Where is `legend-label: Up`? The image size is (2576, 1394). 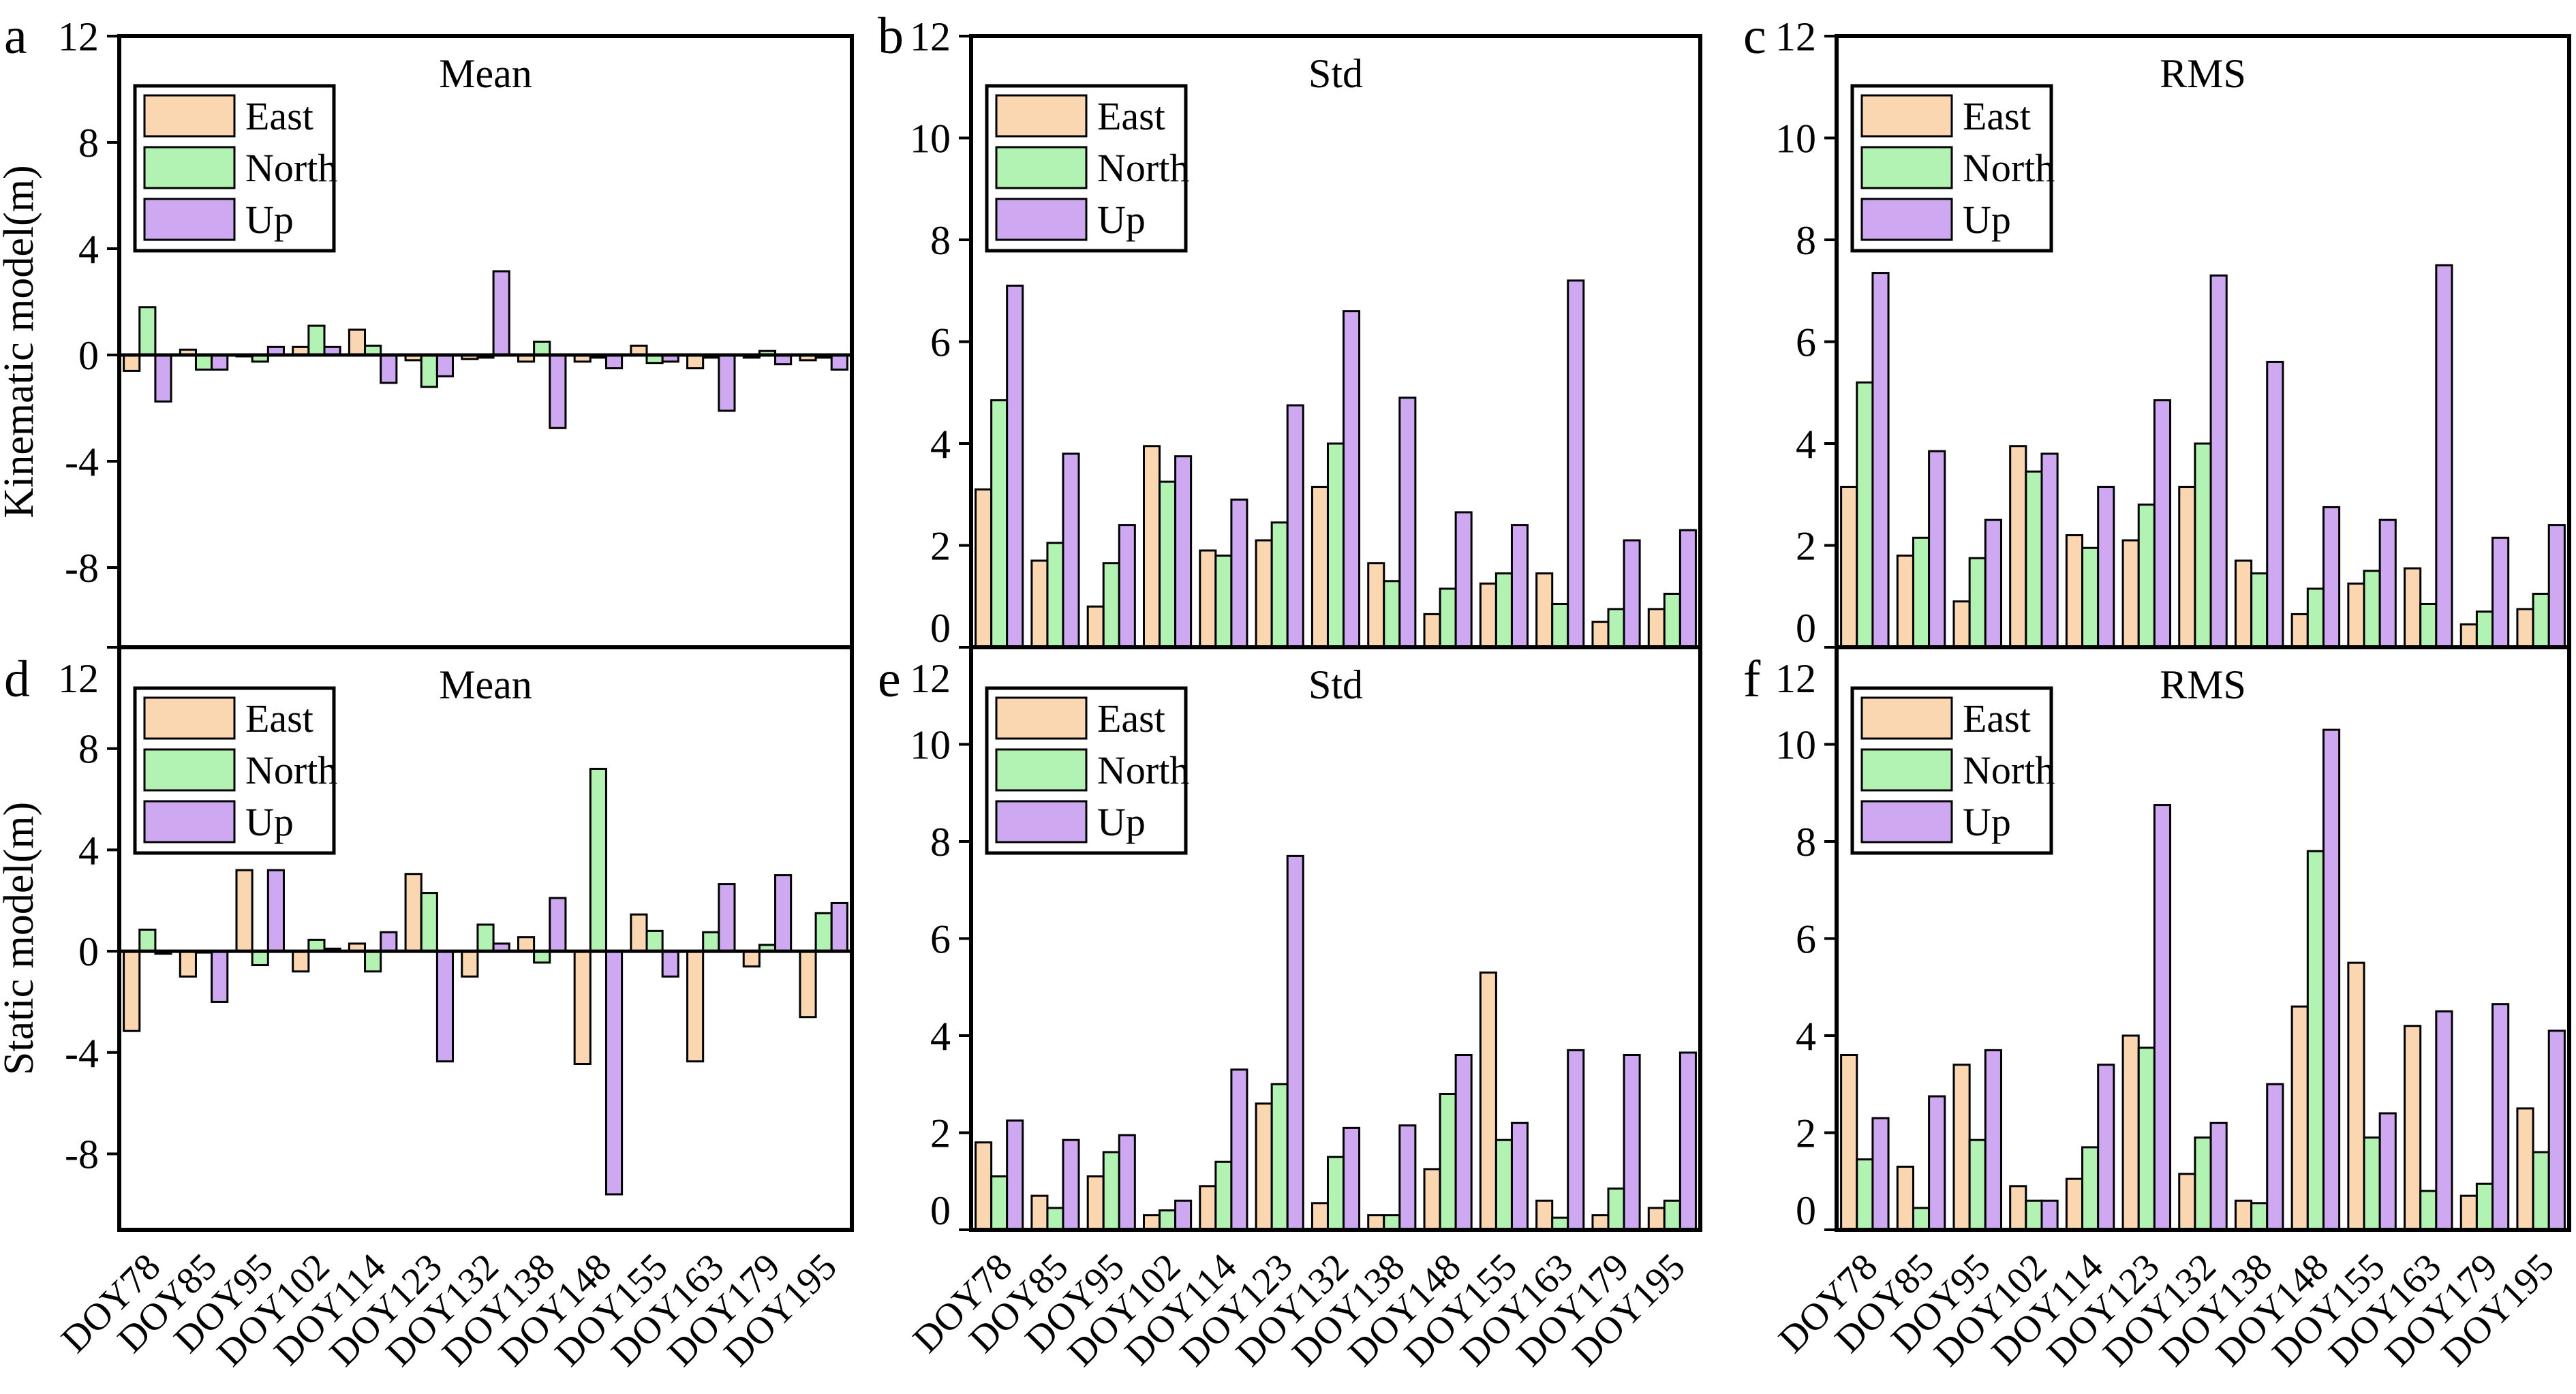 legend-label: Up is located at coordinates (269, 822).